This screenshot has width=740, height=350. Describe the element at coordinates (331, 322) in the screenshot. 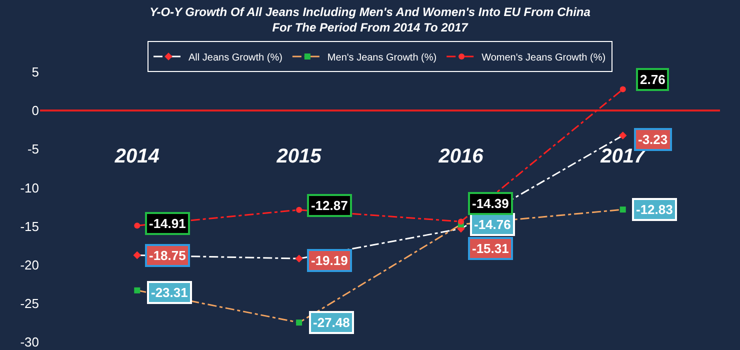

I see `data-label: -27.48` at that location.